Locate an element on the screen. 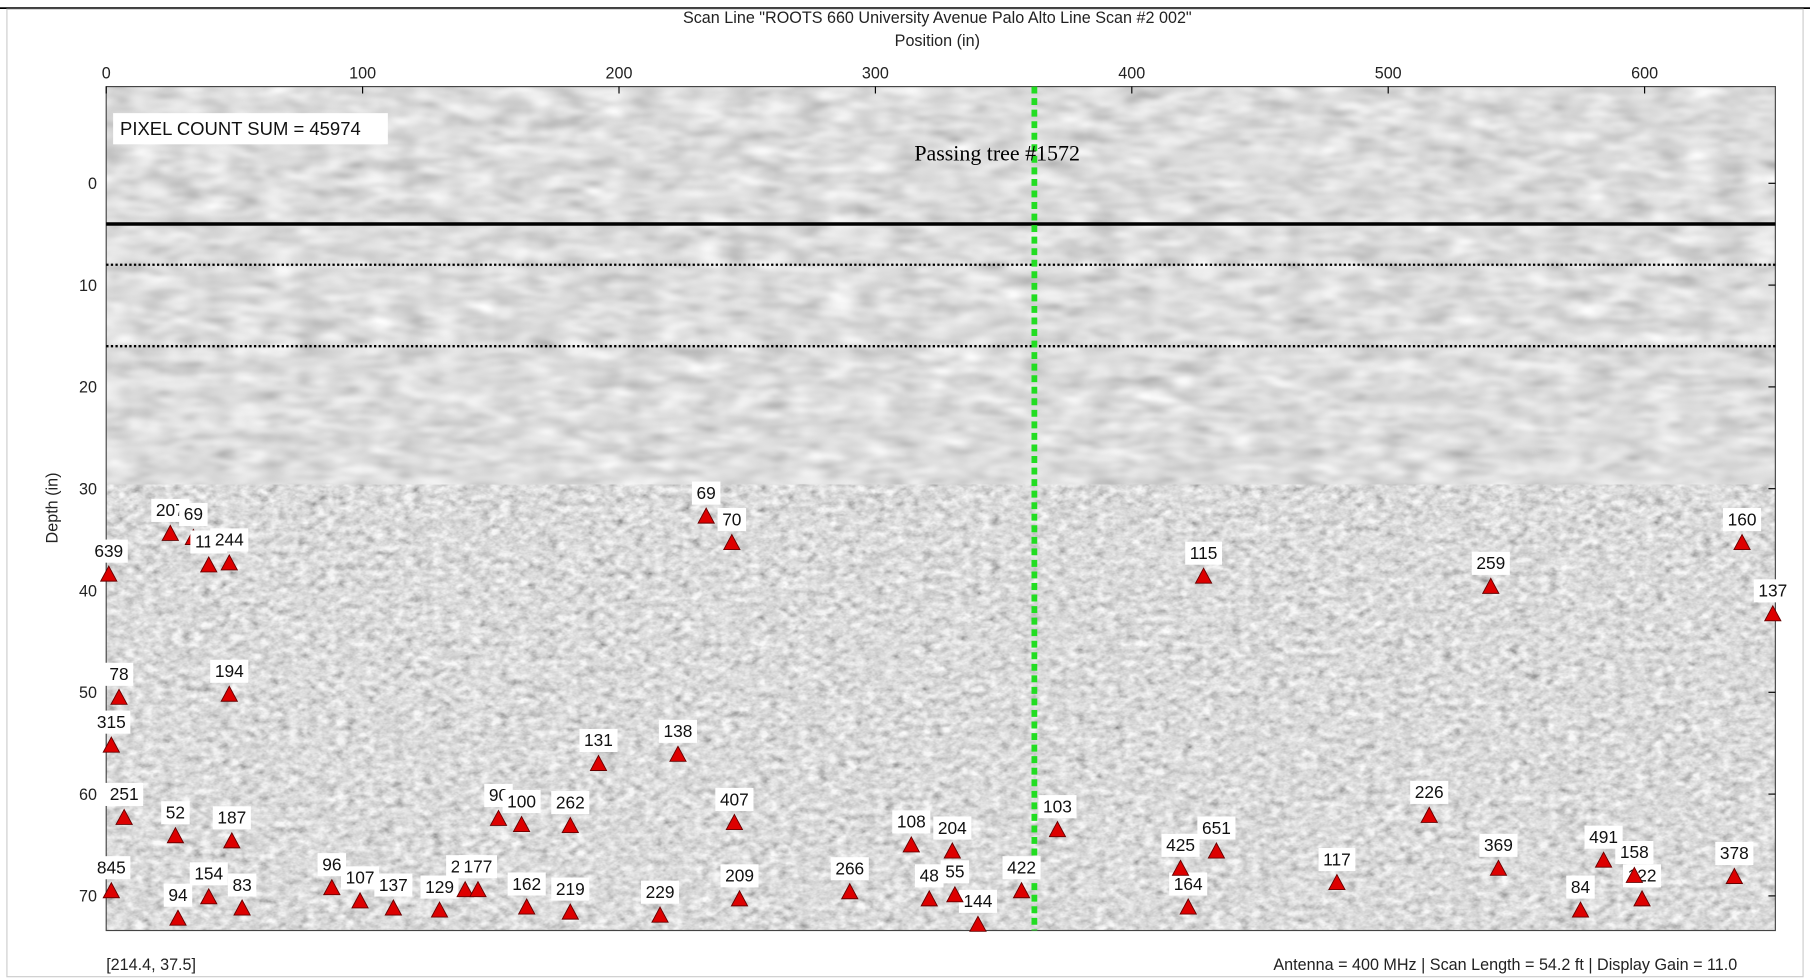 Image resolution: width=1810 pixels, height=979 pixels. x-tick-label: 600 is located at coordinates (1644, 74).